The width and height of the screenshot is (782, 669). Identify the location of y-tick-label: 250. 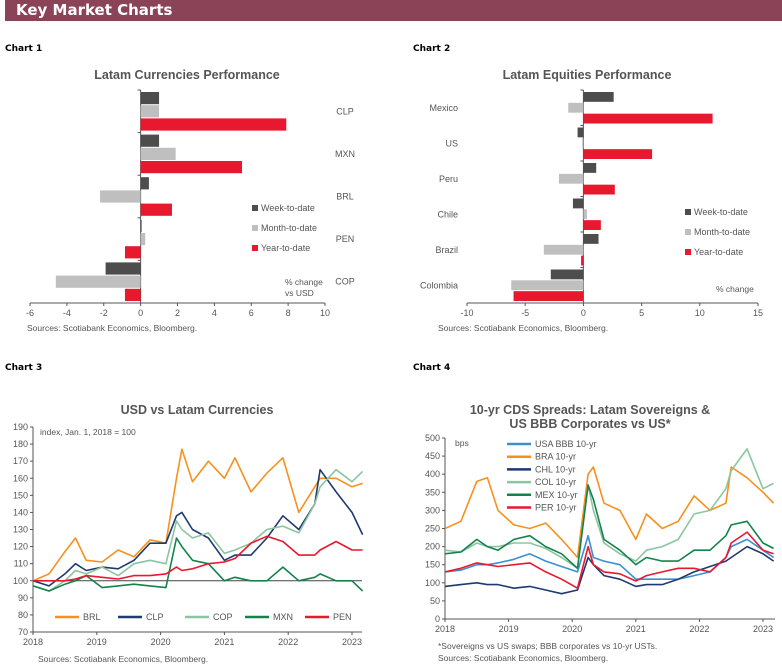
(432, 529).